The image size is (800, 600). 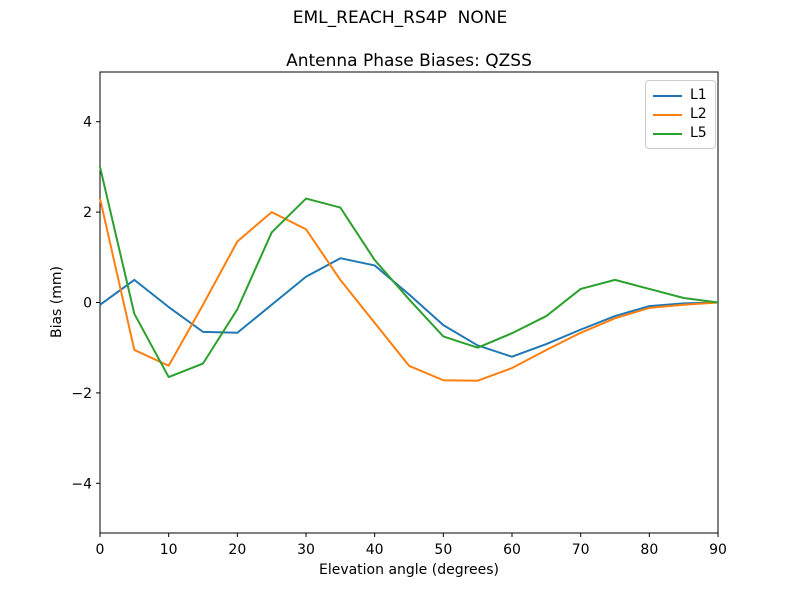 I want to click on legend-label-L5: L5, so click(x=698, y=133).